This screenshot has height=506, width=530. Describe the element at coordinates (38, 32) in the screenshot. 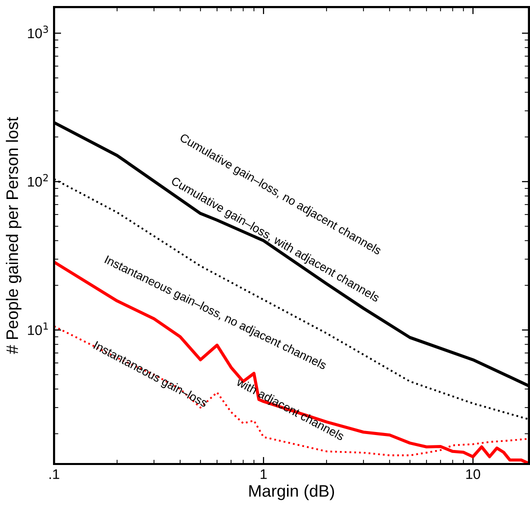

I see `y-tick-label: 10$^{3}$` at that location.